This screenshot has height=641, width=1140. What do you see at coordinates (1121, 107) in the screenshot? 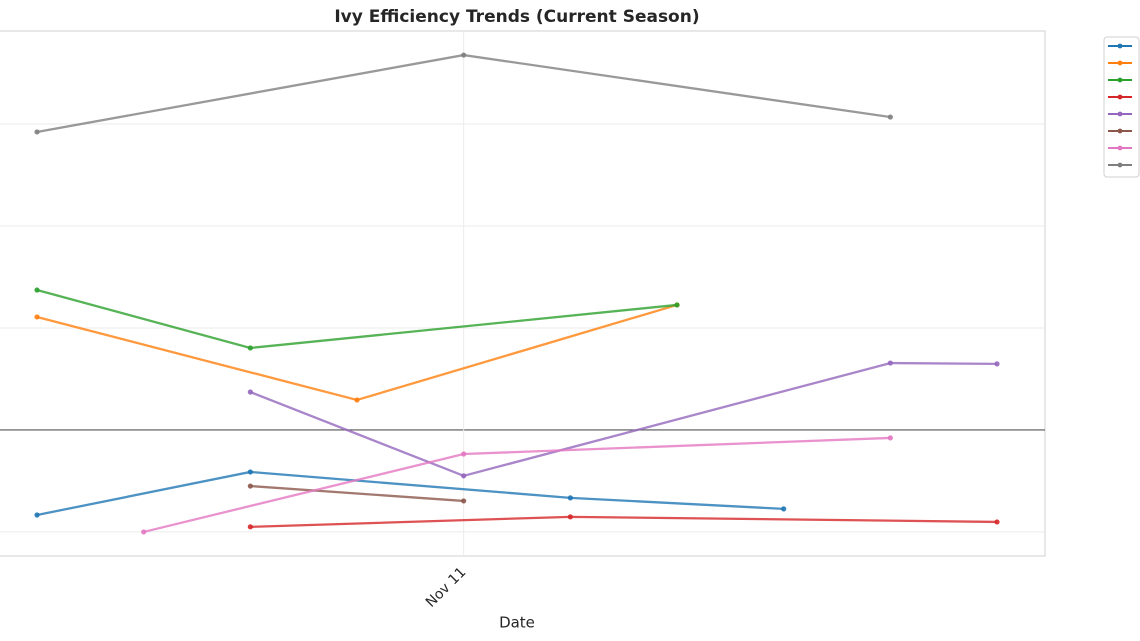
I see `legend-box` at bounding box center [1121, 107].